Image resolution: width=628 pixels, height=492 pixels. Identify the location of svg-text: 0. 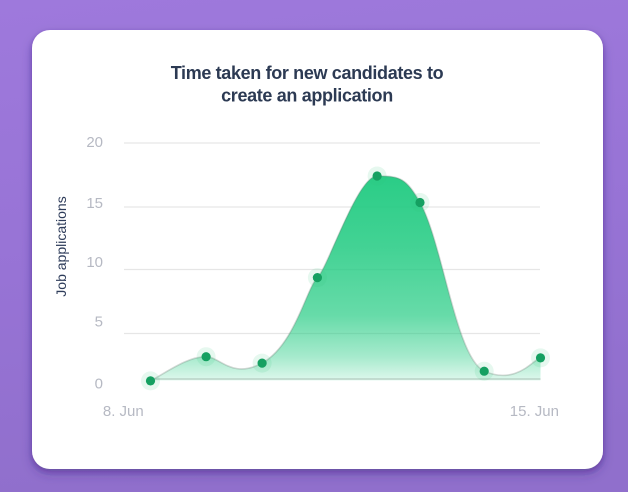
(99, 383).